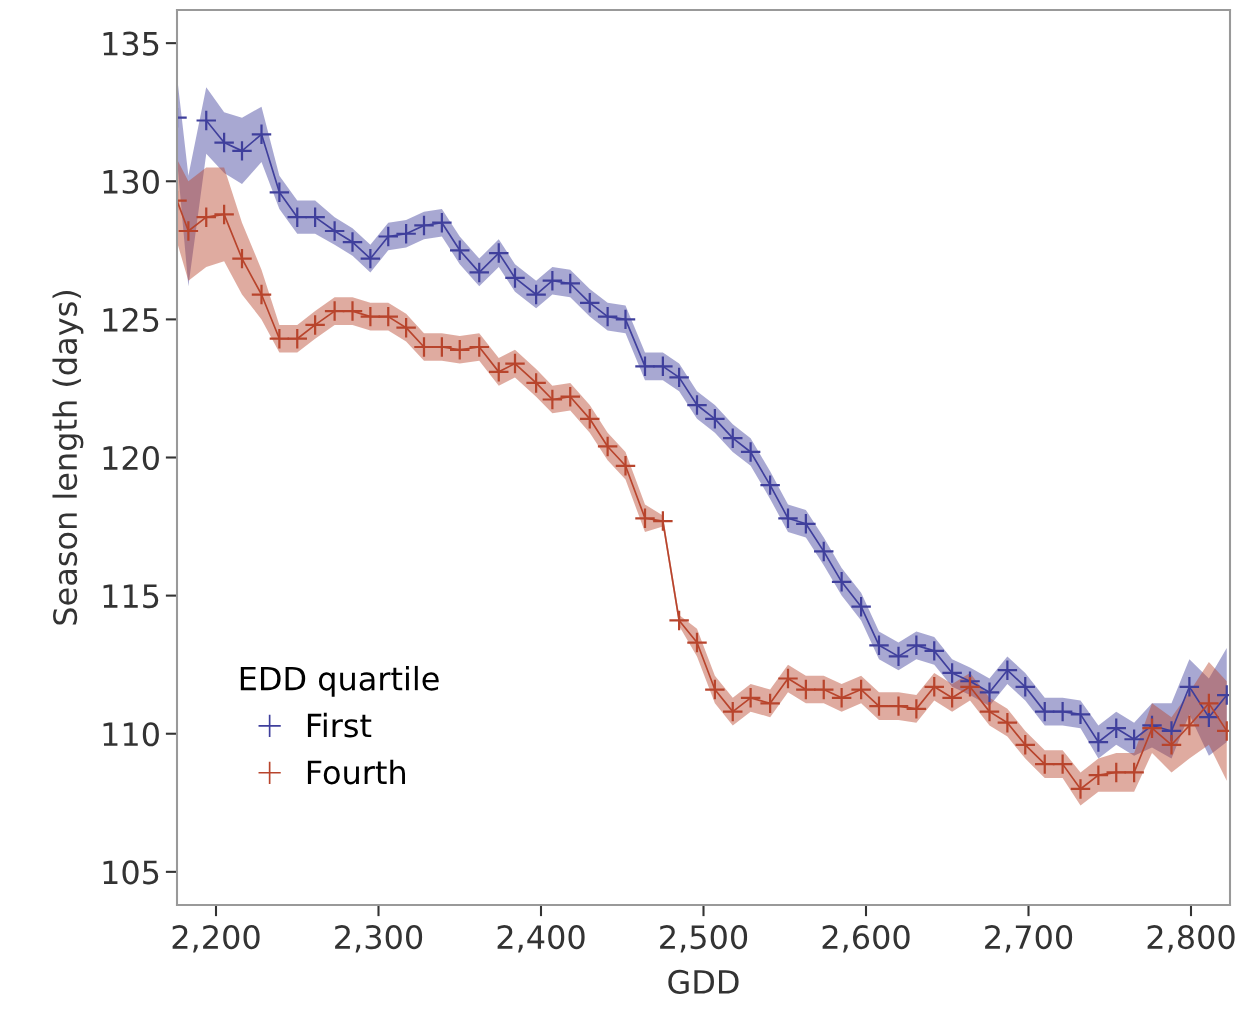 The height and width of the screenshot is (1035, 1247). What do you see at coordinates (1029, 939) in the screenshot?
I see `x-tick-label: 2,700` at bounding box center [1029, 939].